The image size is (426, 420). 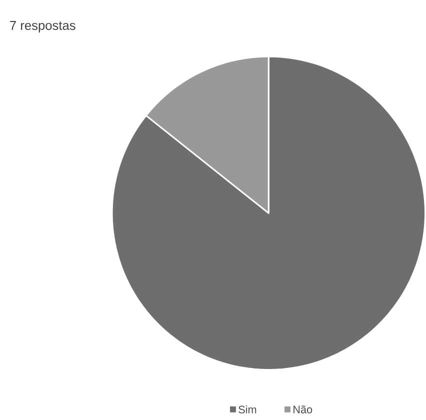 What do you see at coordinates (247, 409) in the screenshot?
I see `legend-label: Sim` at bounding box center [247, 409].